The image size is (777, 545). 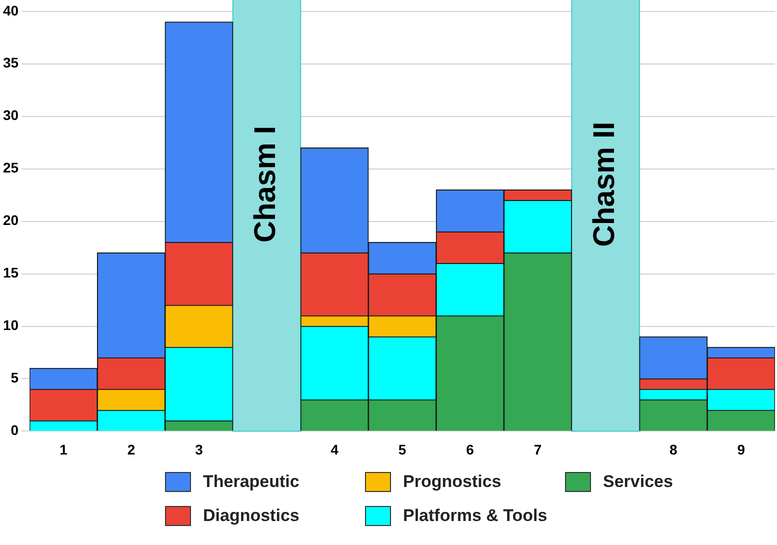 I want to click on x-tick-label: 2, so click(x=131, y=449).